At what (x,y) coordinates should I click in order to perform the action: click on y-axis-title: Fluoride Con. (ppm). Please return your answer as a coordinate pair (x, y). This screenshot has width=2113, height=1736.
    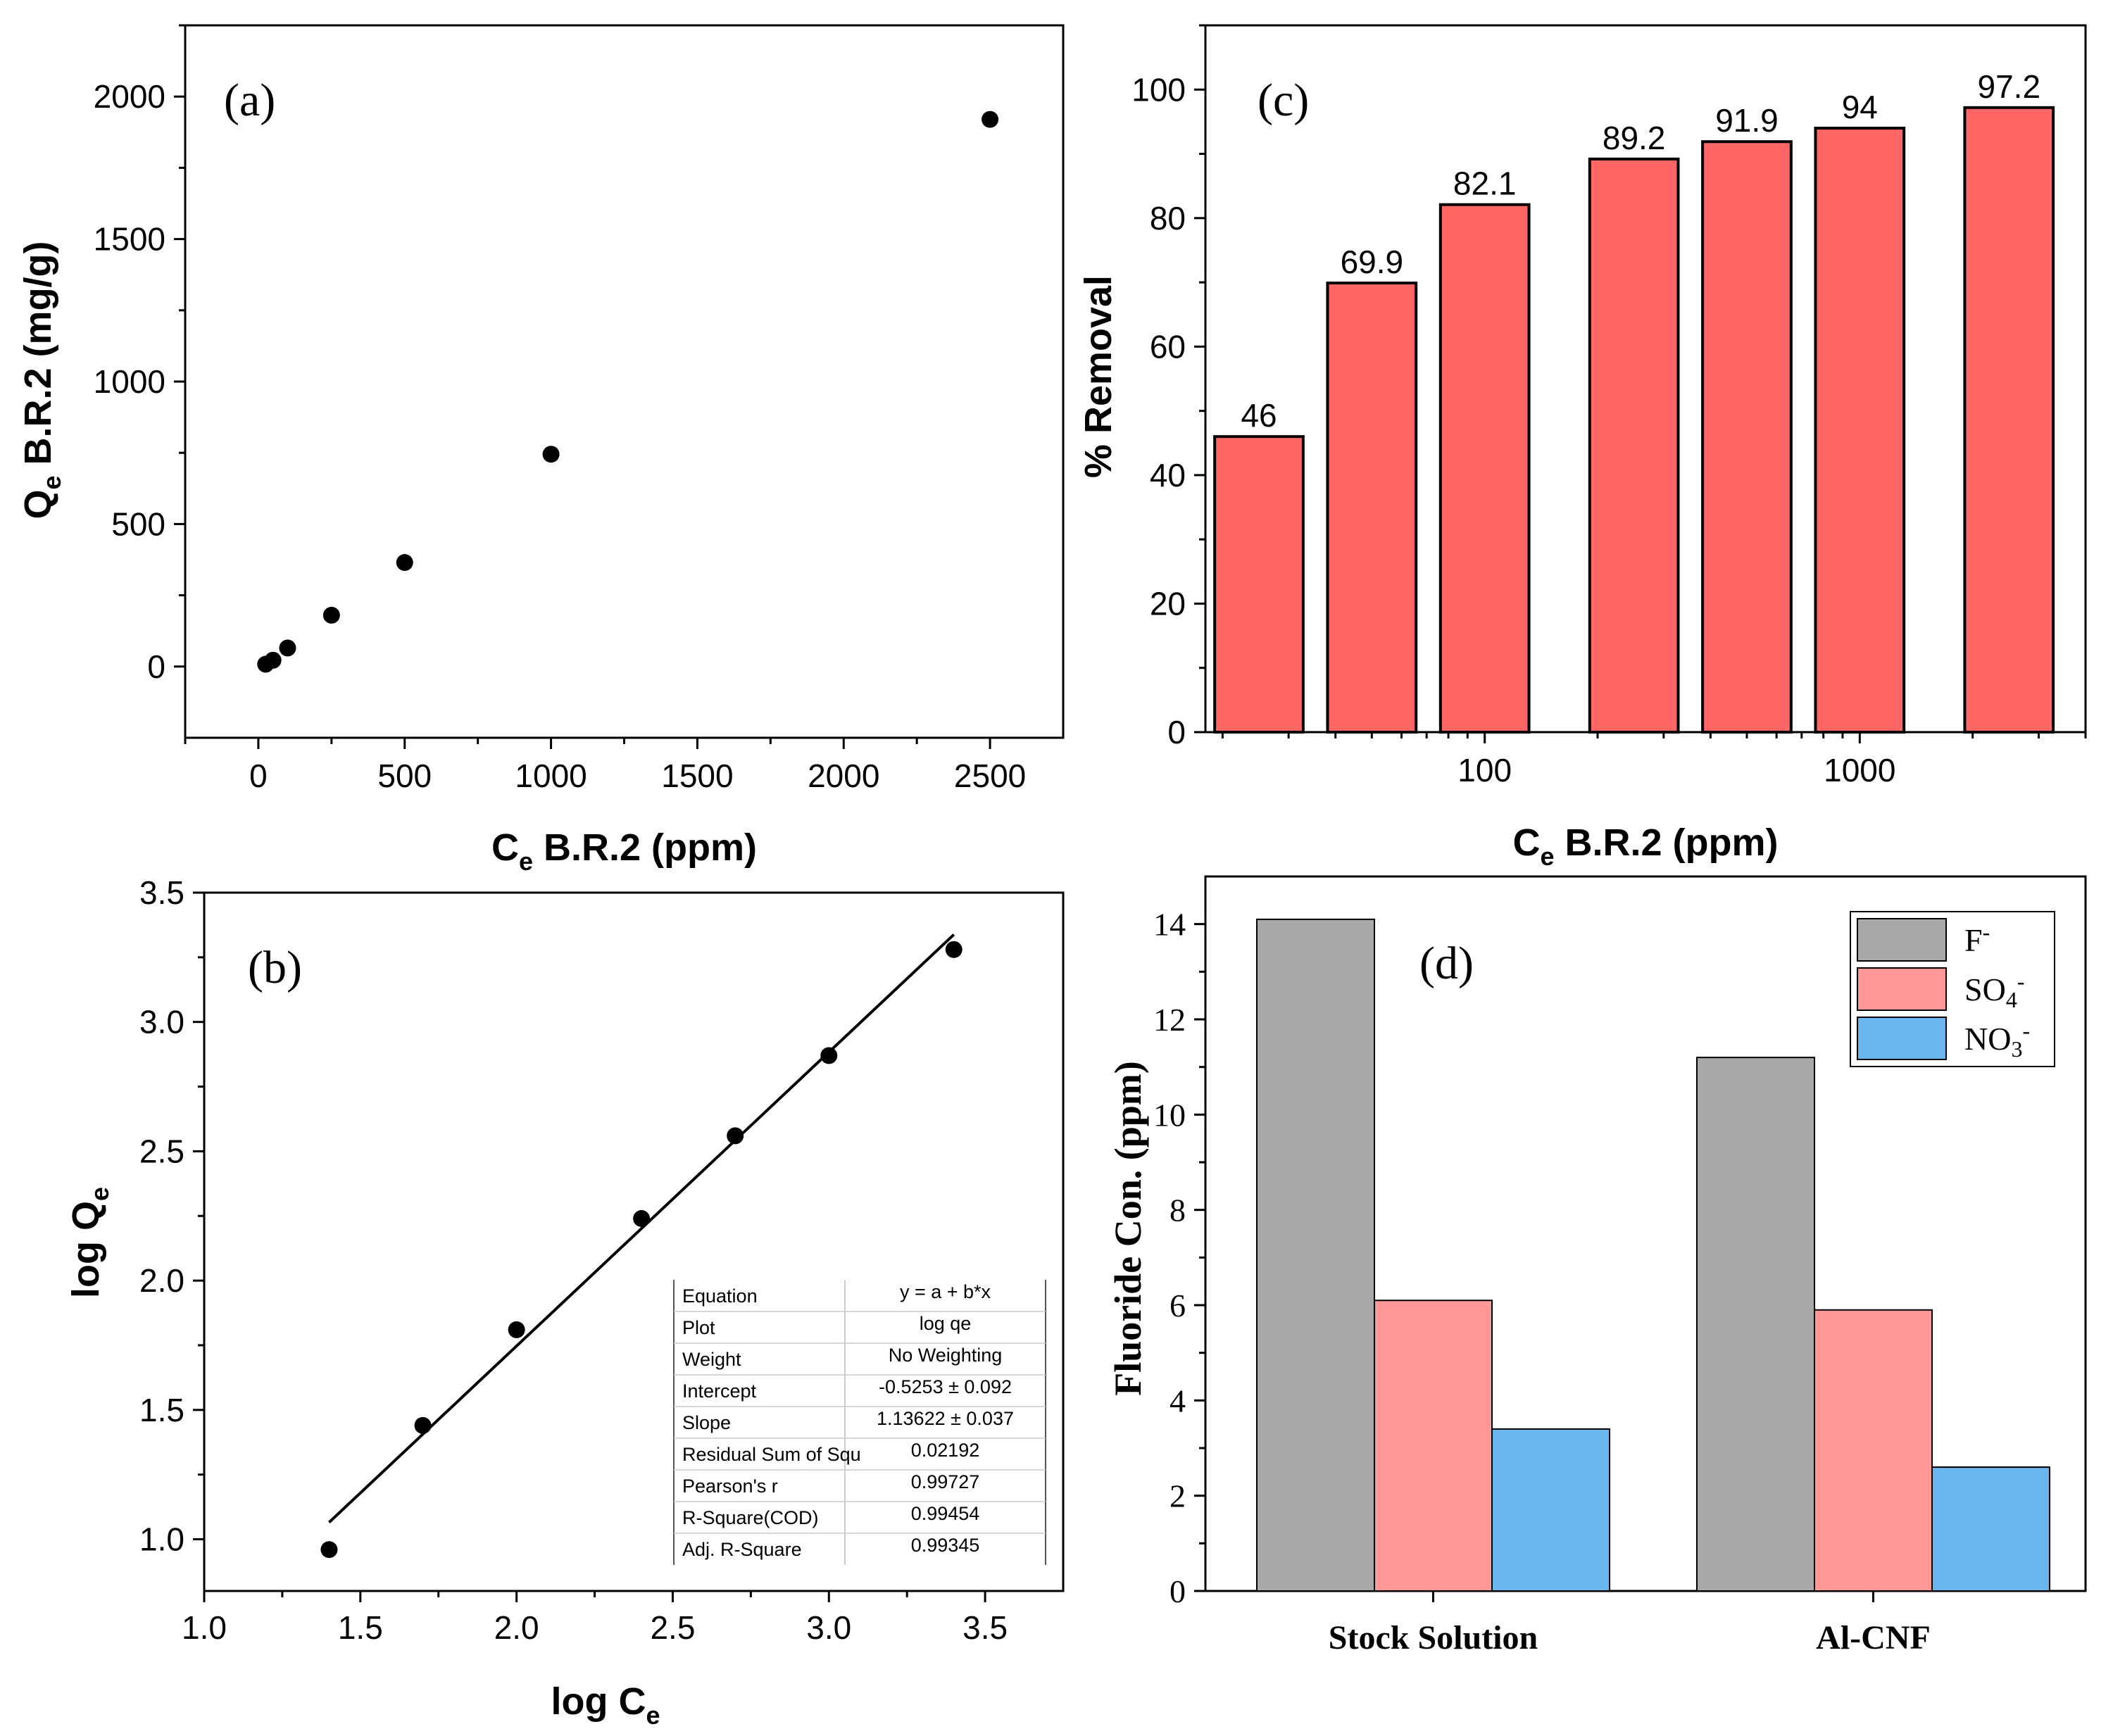
    Looking at the image, I should click on (1128, 1228).